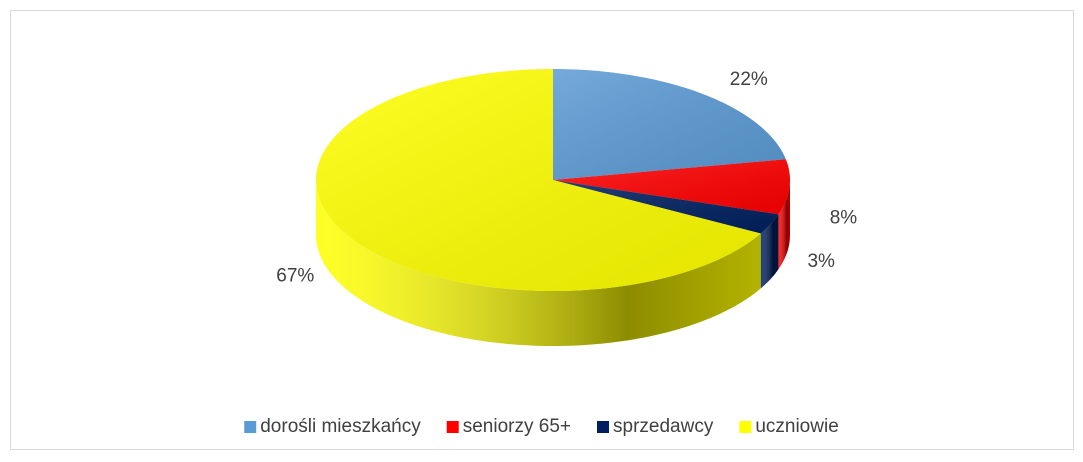 The image size is (1083, 462). Describe the element at coordinates (517, 426) in the screenshot. I see `legend-label: seniorzy 65+` at that location.